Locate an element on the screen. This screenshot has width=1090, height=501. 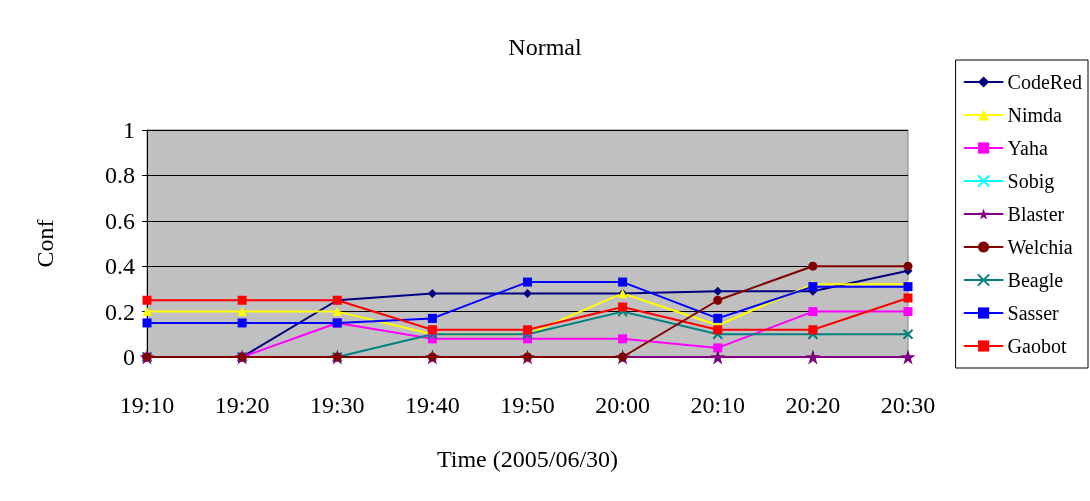
x-tick-label: 19:10 is located at coordinates (147, 405).